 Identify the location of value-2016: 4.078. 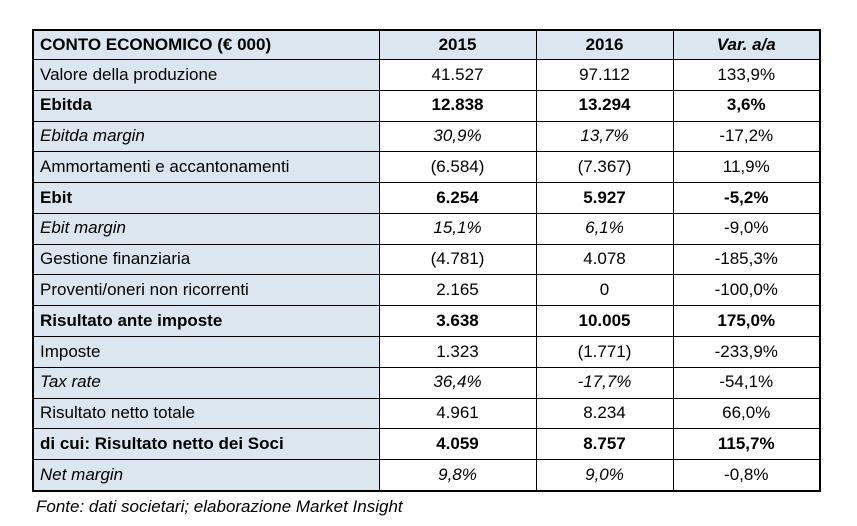
(604, 259).